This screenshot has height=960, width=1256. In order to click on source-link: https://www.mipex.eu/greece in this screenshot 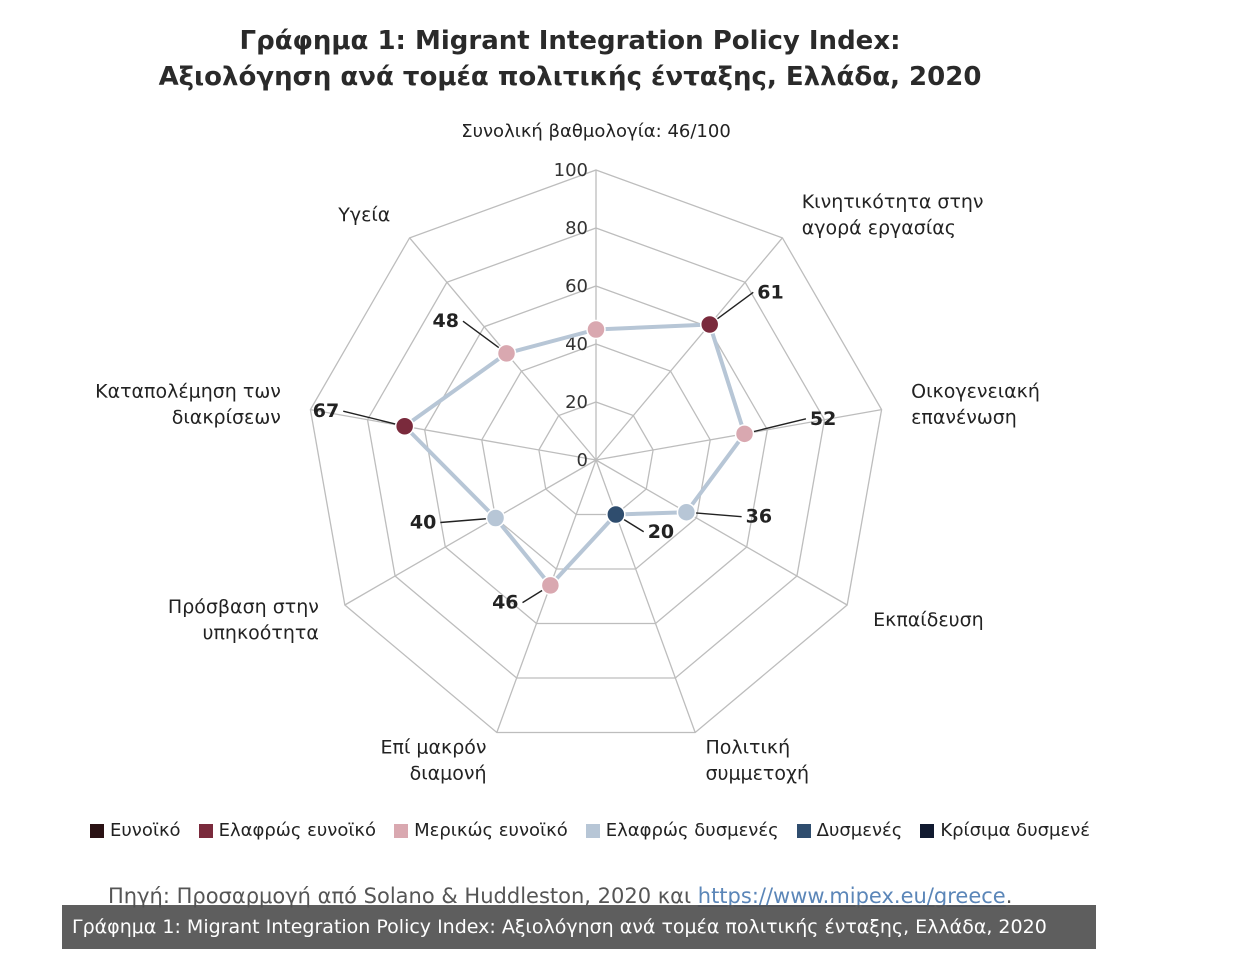, I will do `click(851, 896)`.